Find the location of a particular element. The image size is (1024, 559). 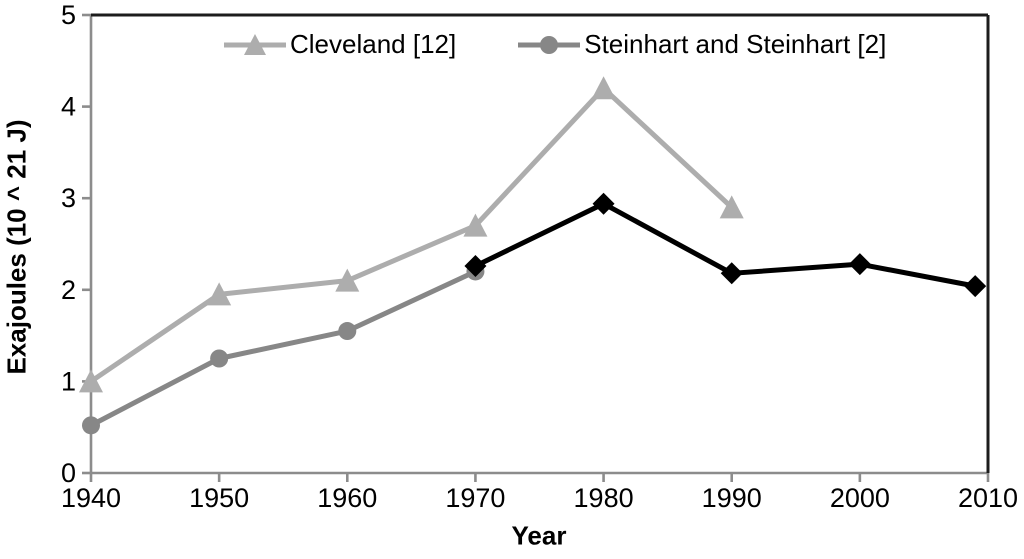

series-0-marker-1990 is located at coordinates (731, 207).